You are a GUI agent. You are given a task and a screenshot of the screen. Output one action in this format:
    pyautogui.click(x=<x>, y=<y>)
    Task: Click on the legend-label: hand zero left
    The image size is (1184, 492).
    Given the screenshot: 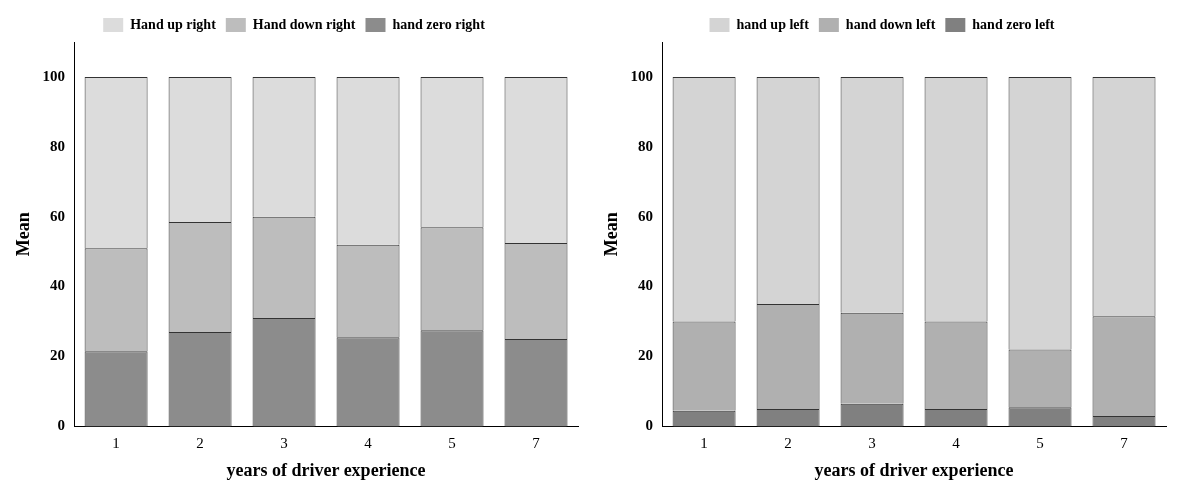 What is the action you would take?
    pyautogui.click(x=1013, y=24)
    